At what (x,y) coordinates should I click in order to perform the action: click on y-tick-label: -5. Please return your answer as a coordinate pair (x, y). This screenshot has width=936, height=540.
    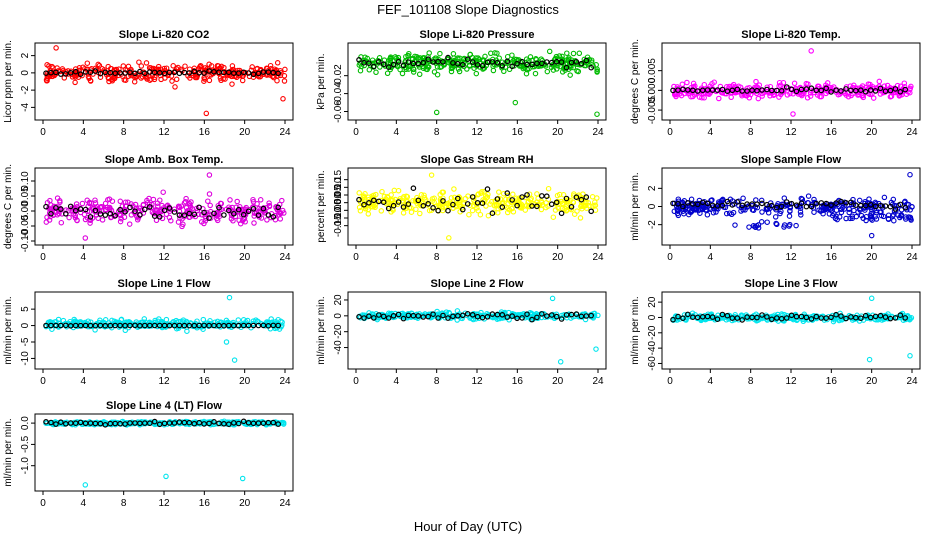
    Looking at the image, I should click on (25, 341).